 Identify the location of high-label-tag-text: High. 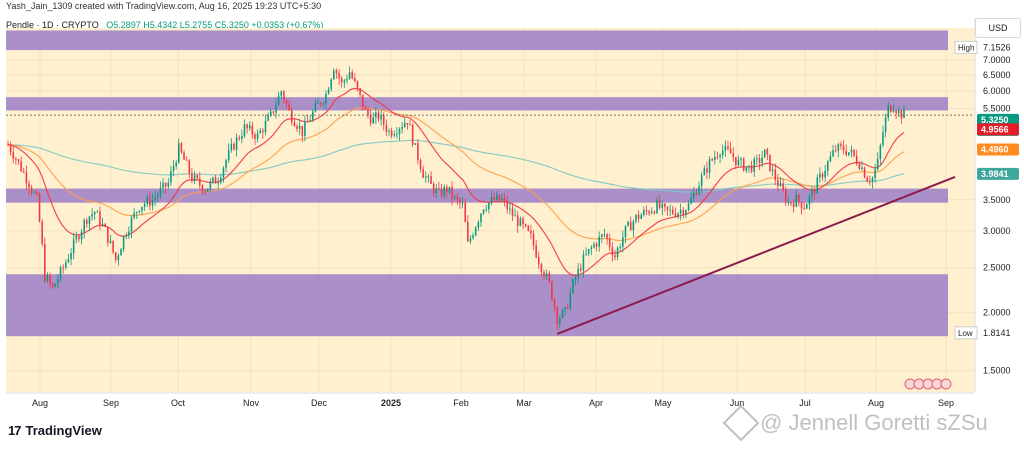
(966, 47).